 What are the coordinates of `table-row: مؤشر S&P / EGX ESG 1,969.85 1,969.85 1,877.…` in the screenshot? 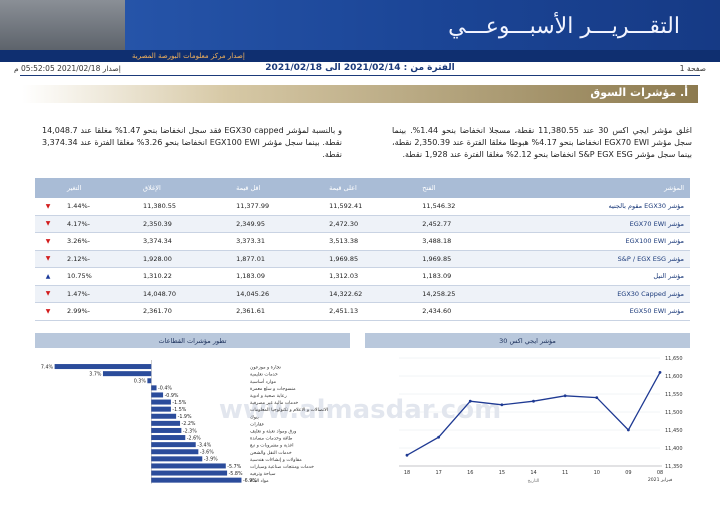 It's located at (362, 259).